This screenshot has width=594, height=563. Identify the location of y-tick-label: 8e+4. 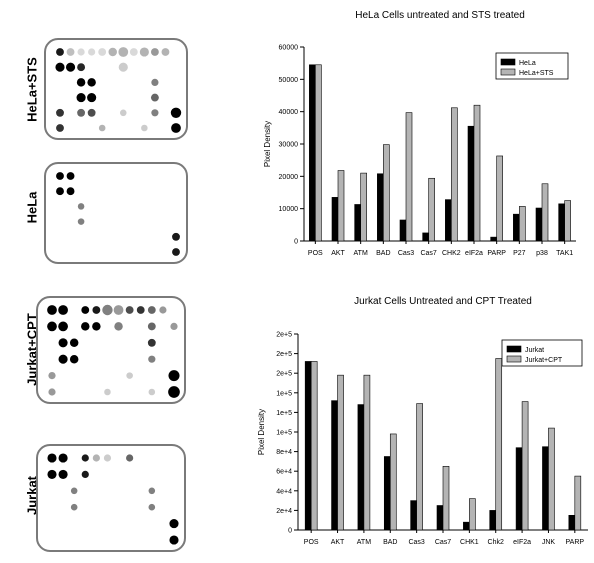
(284, 452).